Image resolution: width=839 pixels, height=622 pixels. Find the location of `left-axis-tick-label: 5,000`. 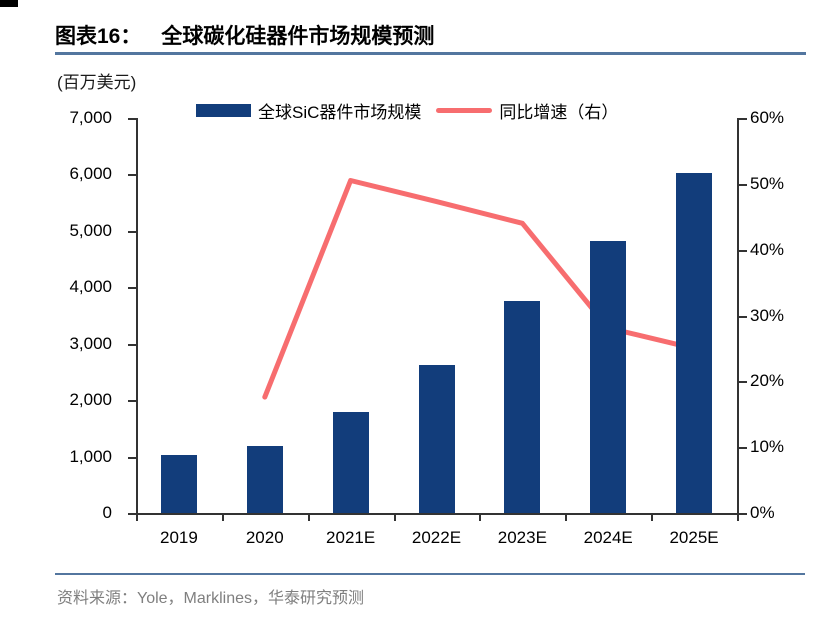

left-axis-tick-label: 5,000 is located at coordinates (90, 230).